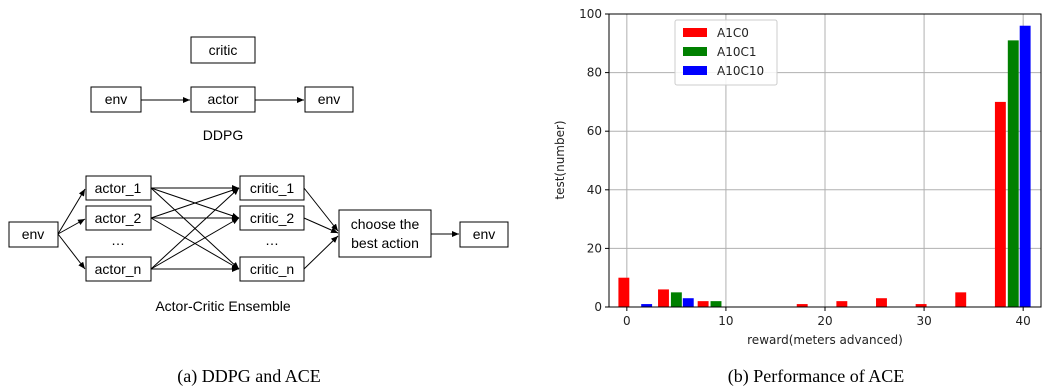 The width and height of the screenshot is (1054, 391). Describe the element at coordinates (272, 218) in the screenshot. I see `ace-critic-2-box: critic_2` at that location.